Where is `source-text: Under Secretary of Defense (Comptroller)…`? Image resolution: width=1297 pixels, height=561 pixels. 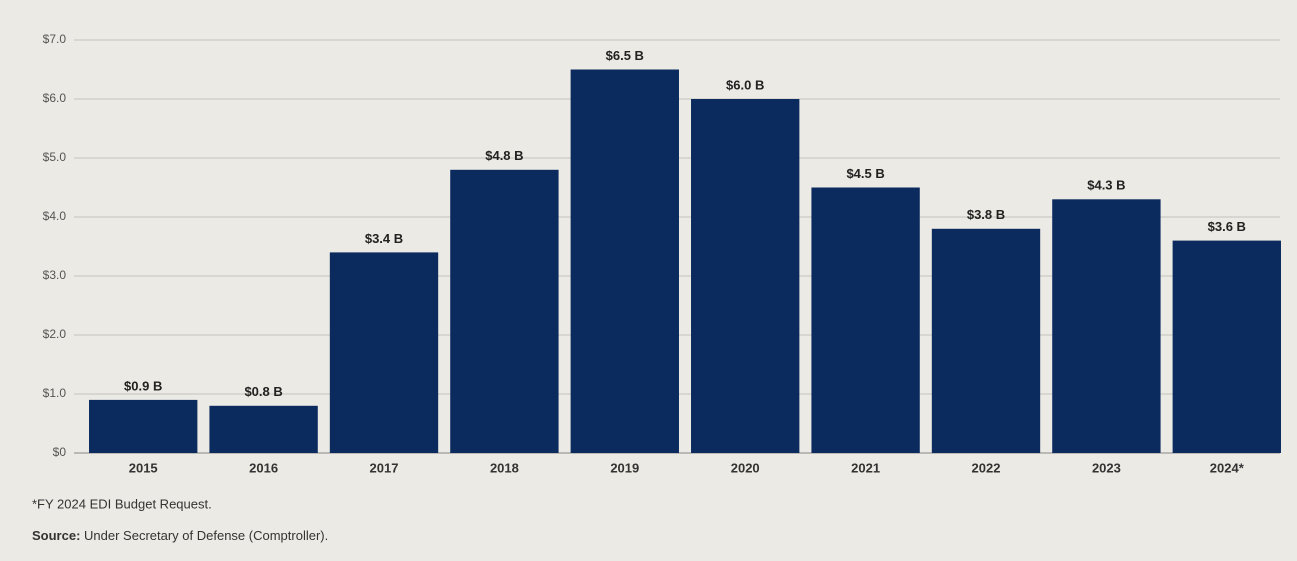 source-text: Under Secretary of Defense (Comptroller)… is located at coordinates (206, 535).